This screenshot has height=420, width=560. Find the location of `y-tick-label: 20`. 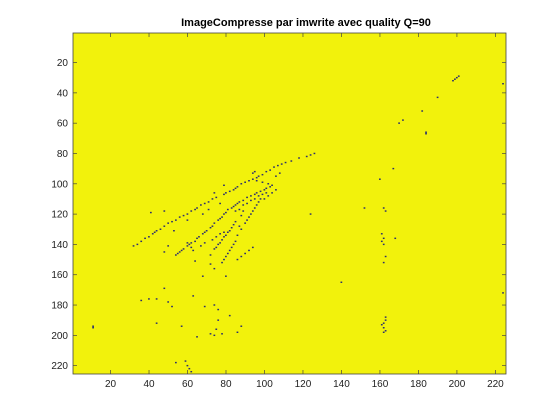

y-tick-label: 20 is located at coordinates (63, 63).